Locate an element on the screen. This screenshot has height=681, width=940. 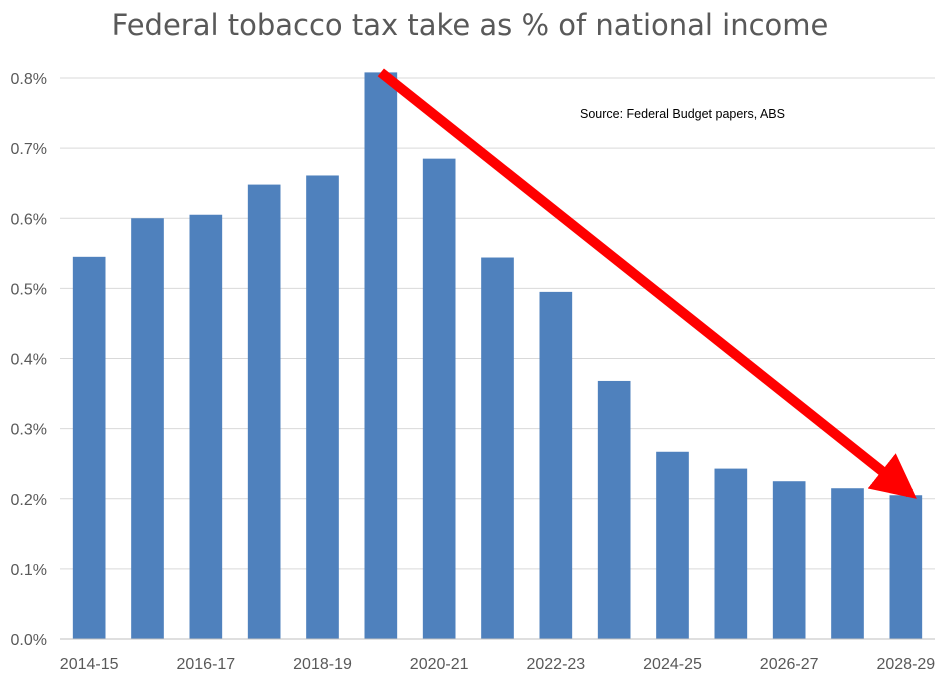
y-tick-label: 0.0% is located at coordinates (29, 640).